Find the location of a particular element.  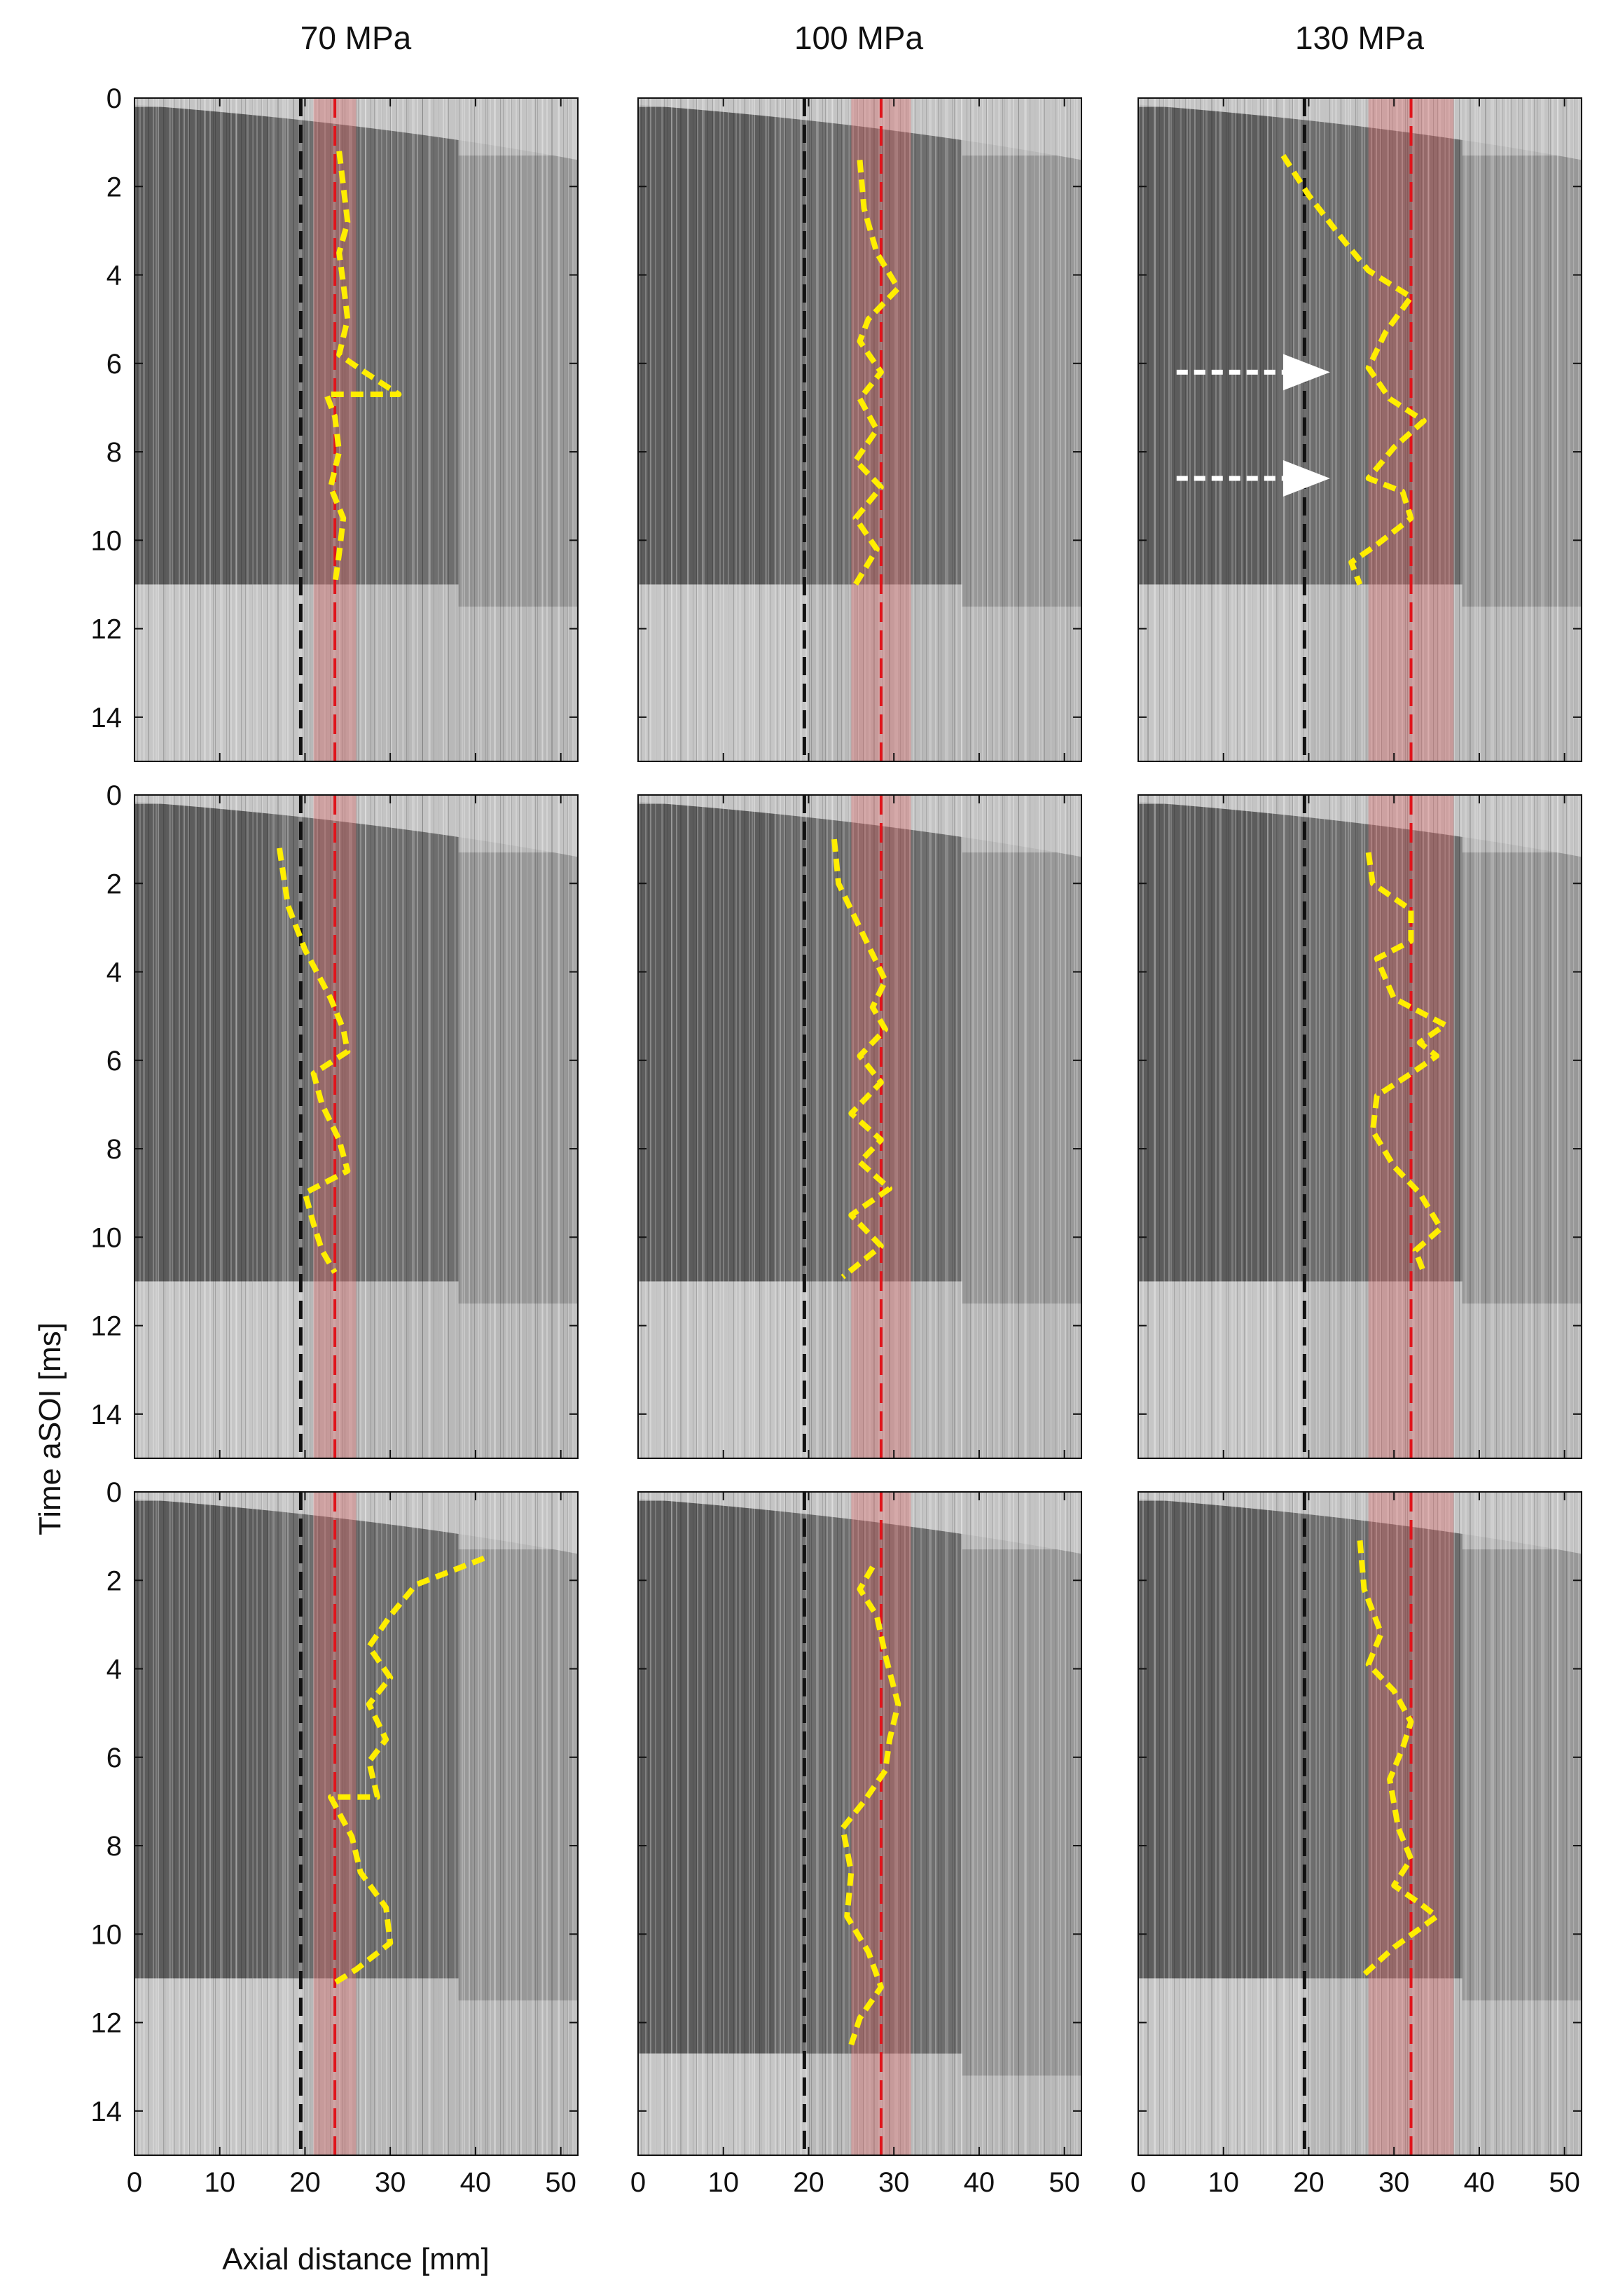

column-title-100: 100 MPa is located at coordinates (859, 38).